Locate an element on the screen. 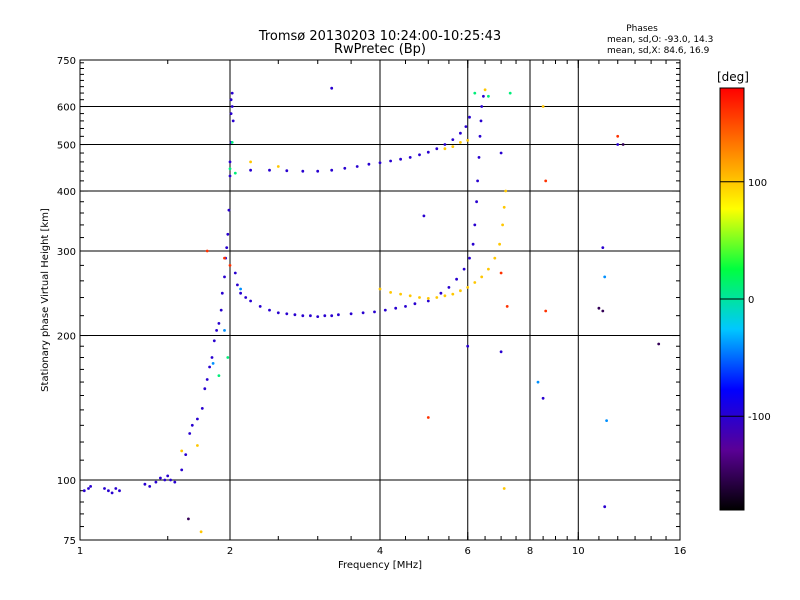 The height and width of the screenshot is (600, 800). y-tick-label: 750 is located at coordinates (66, 61).